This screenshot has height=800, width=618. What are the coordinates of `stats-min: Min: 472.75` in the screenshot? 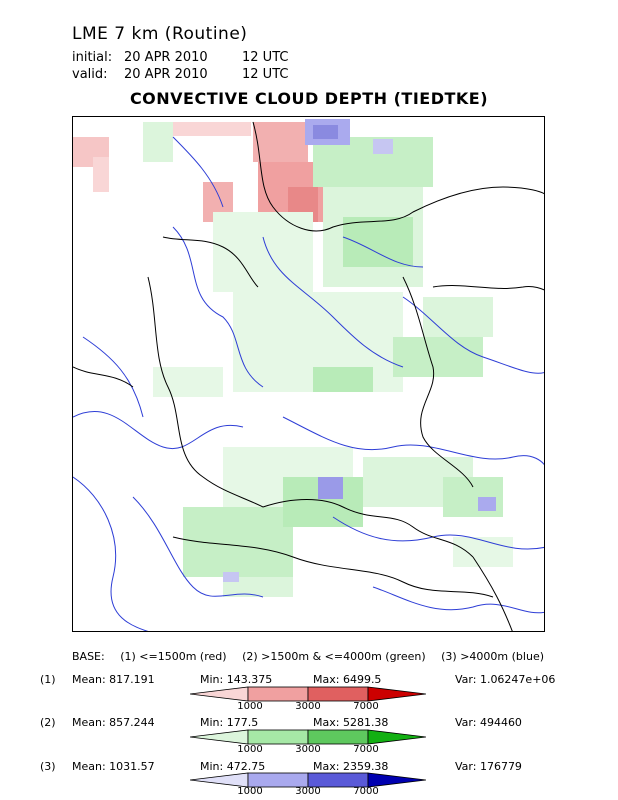 It's located at (233, 766).